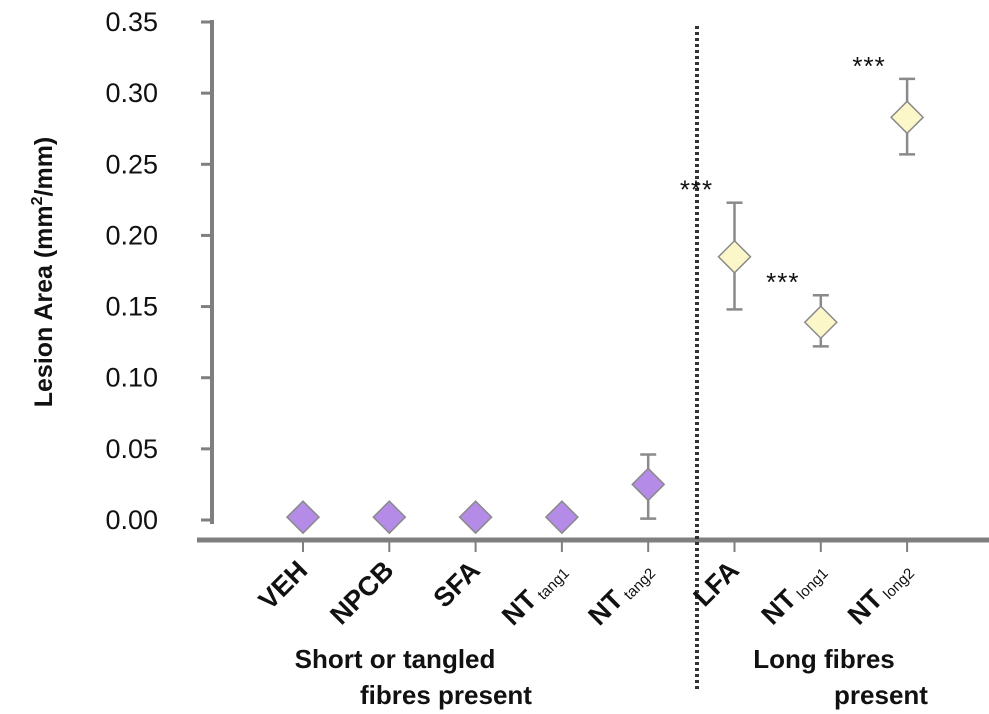  I want to click on category-label: VEH, so click(283, 585).